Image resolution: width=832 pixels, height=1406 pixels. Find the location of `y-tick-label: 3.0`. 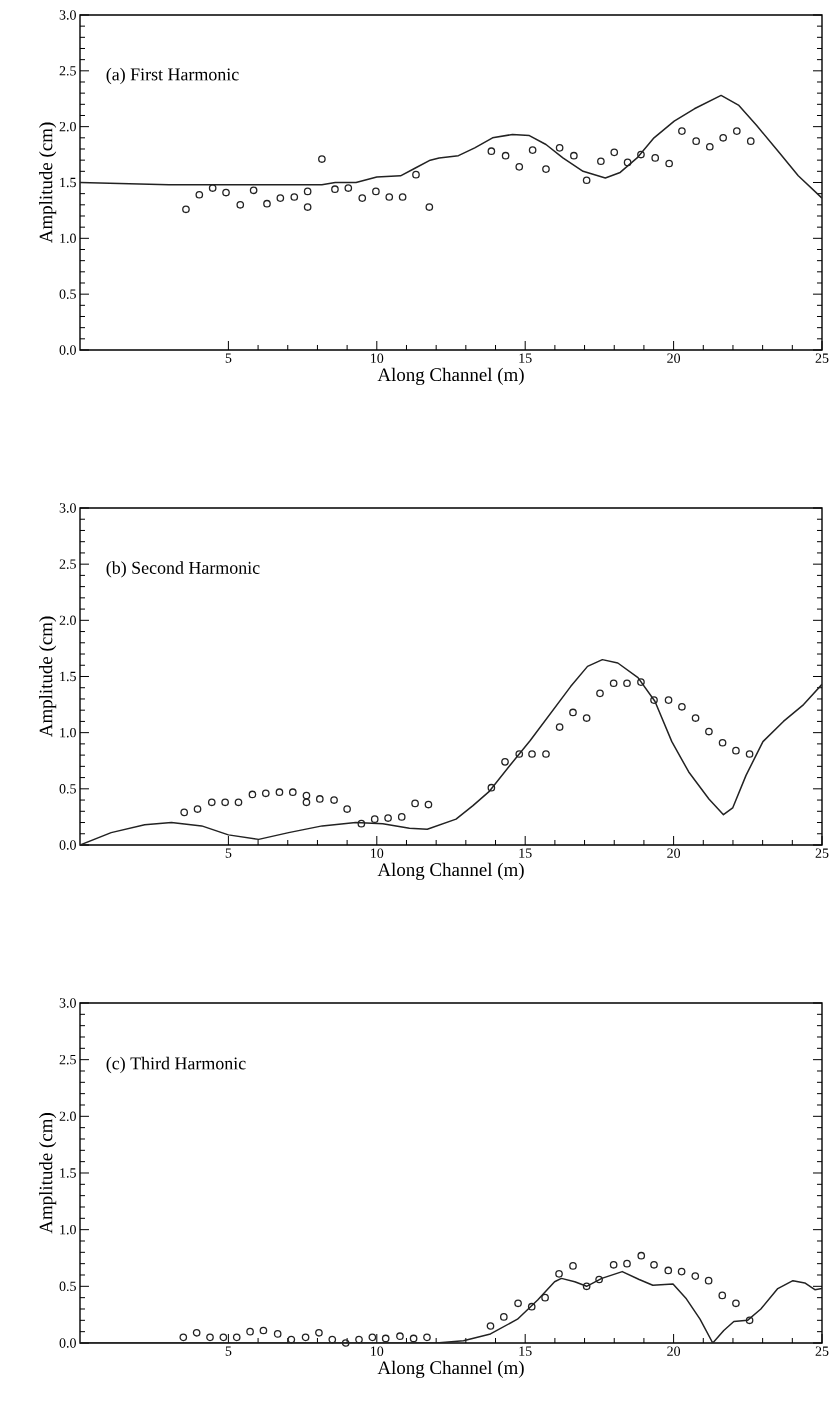

y-tick-label: 3.0 is located at coordinates (67, 1003).